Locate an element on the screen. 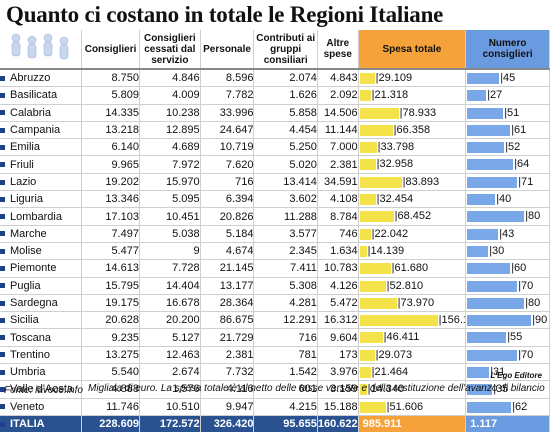 The width and height of the screenshot is (550, 432). numero-label: |31 is located at coordinates (498, 372).